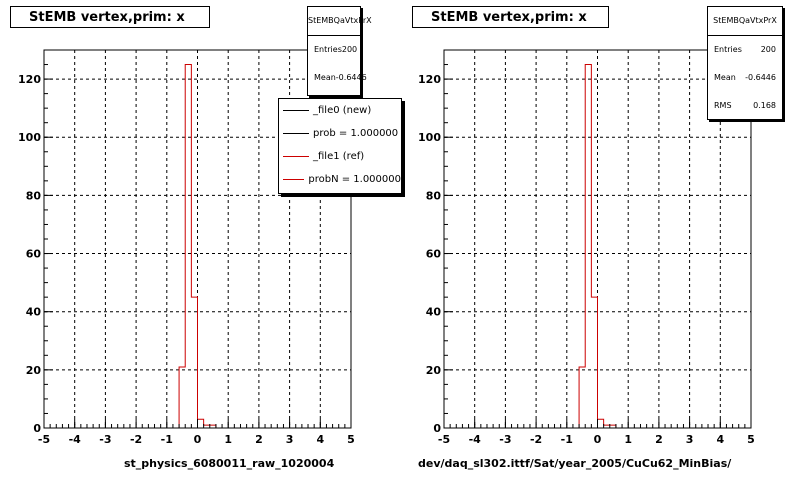 The image size is (800, 480). I want to click on left-subtitle: st_physics_6080011_raw_1020004, so click(229, 463).